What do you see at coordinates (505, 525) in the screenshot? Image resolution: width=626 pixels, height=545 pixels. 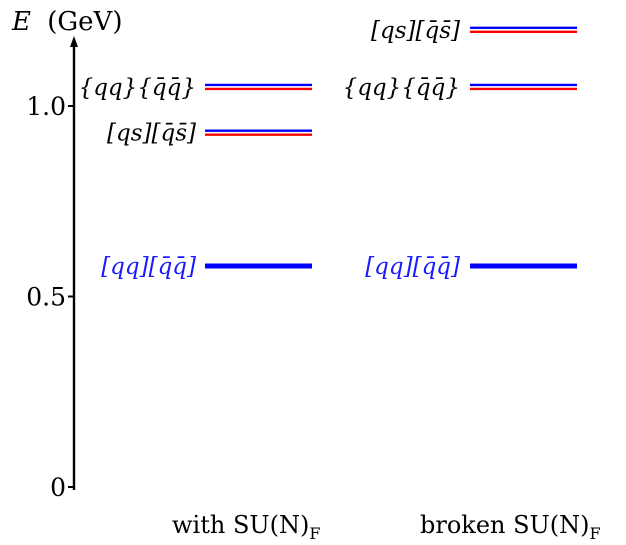 I see `column-label-broken-sun-main: broken SU(N)` at bounding box center [505, 525].